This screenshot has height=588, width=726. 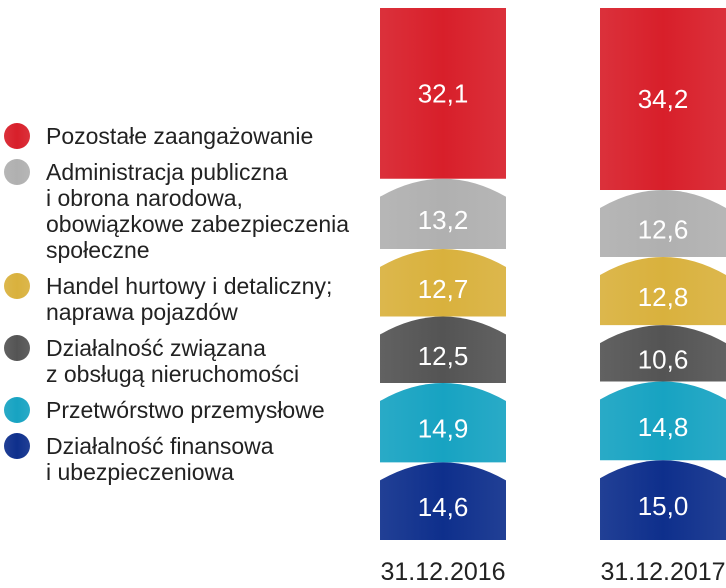 I want to click on legend-marker-dzialalnosc-finansowa-i-ubezpieczeniowa, so click(x=17, y=446).